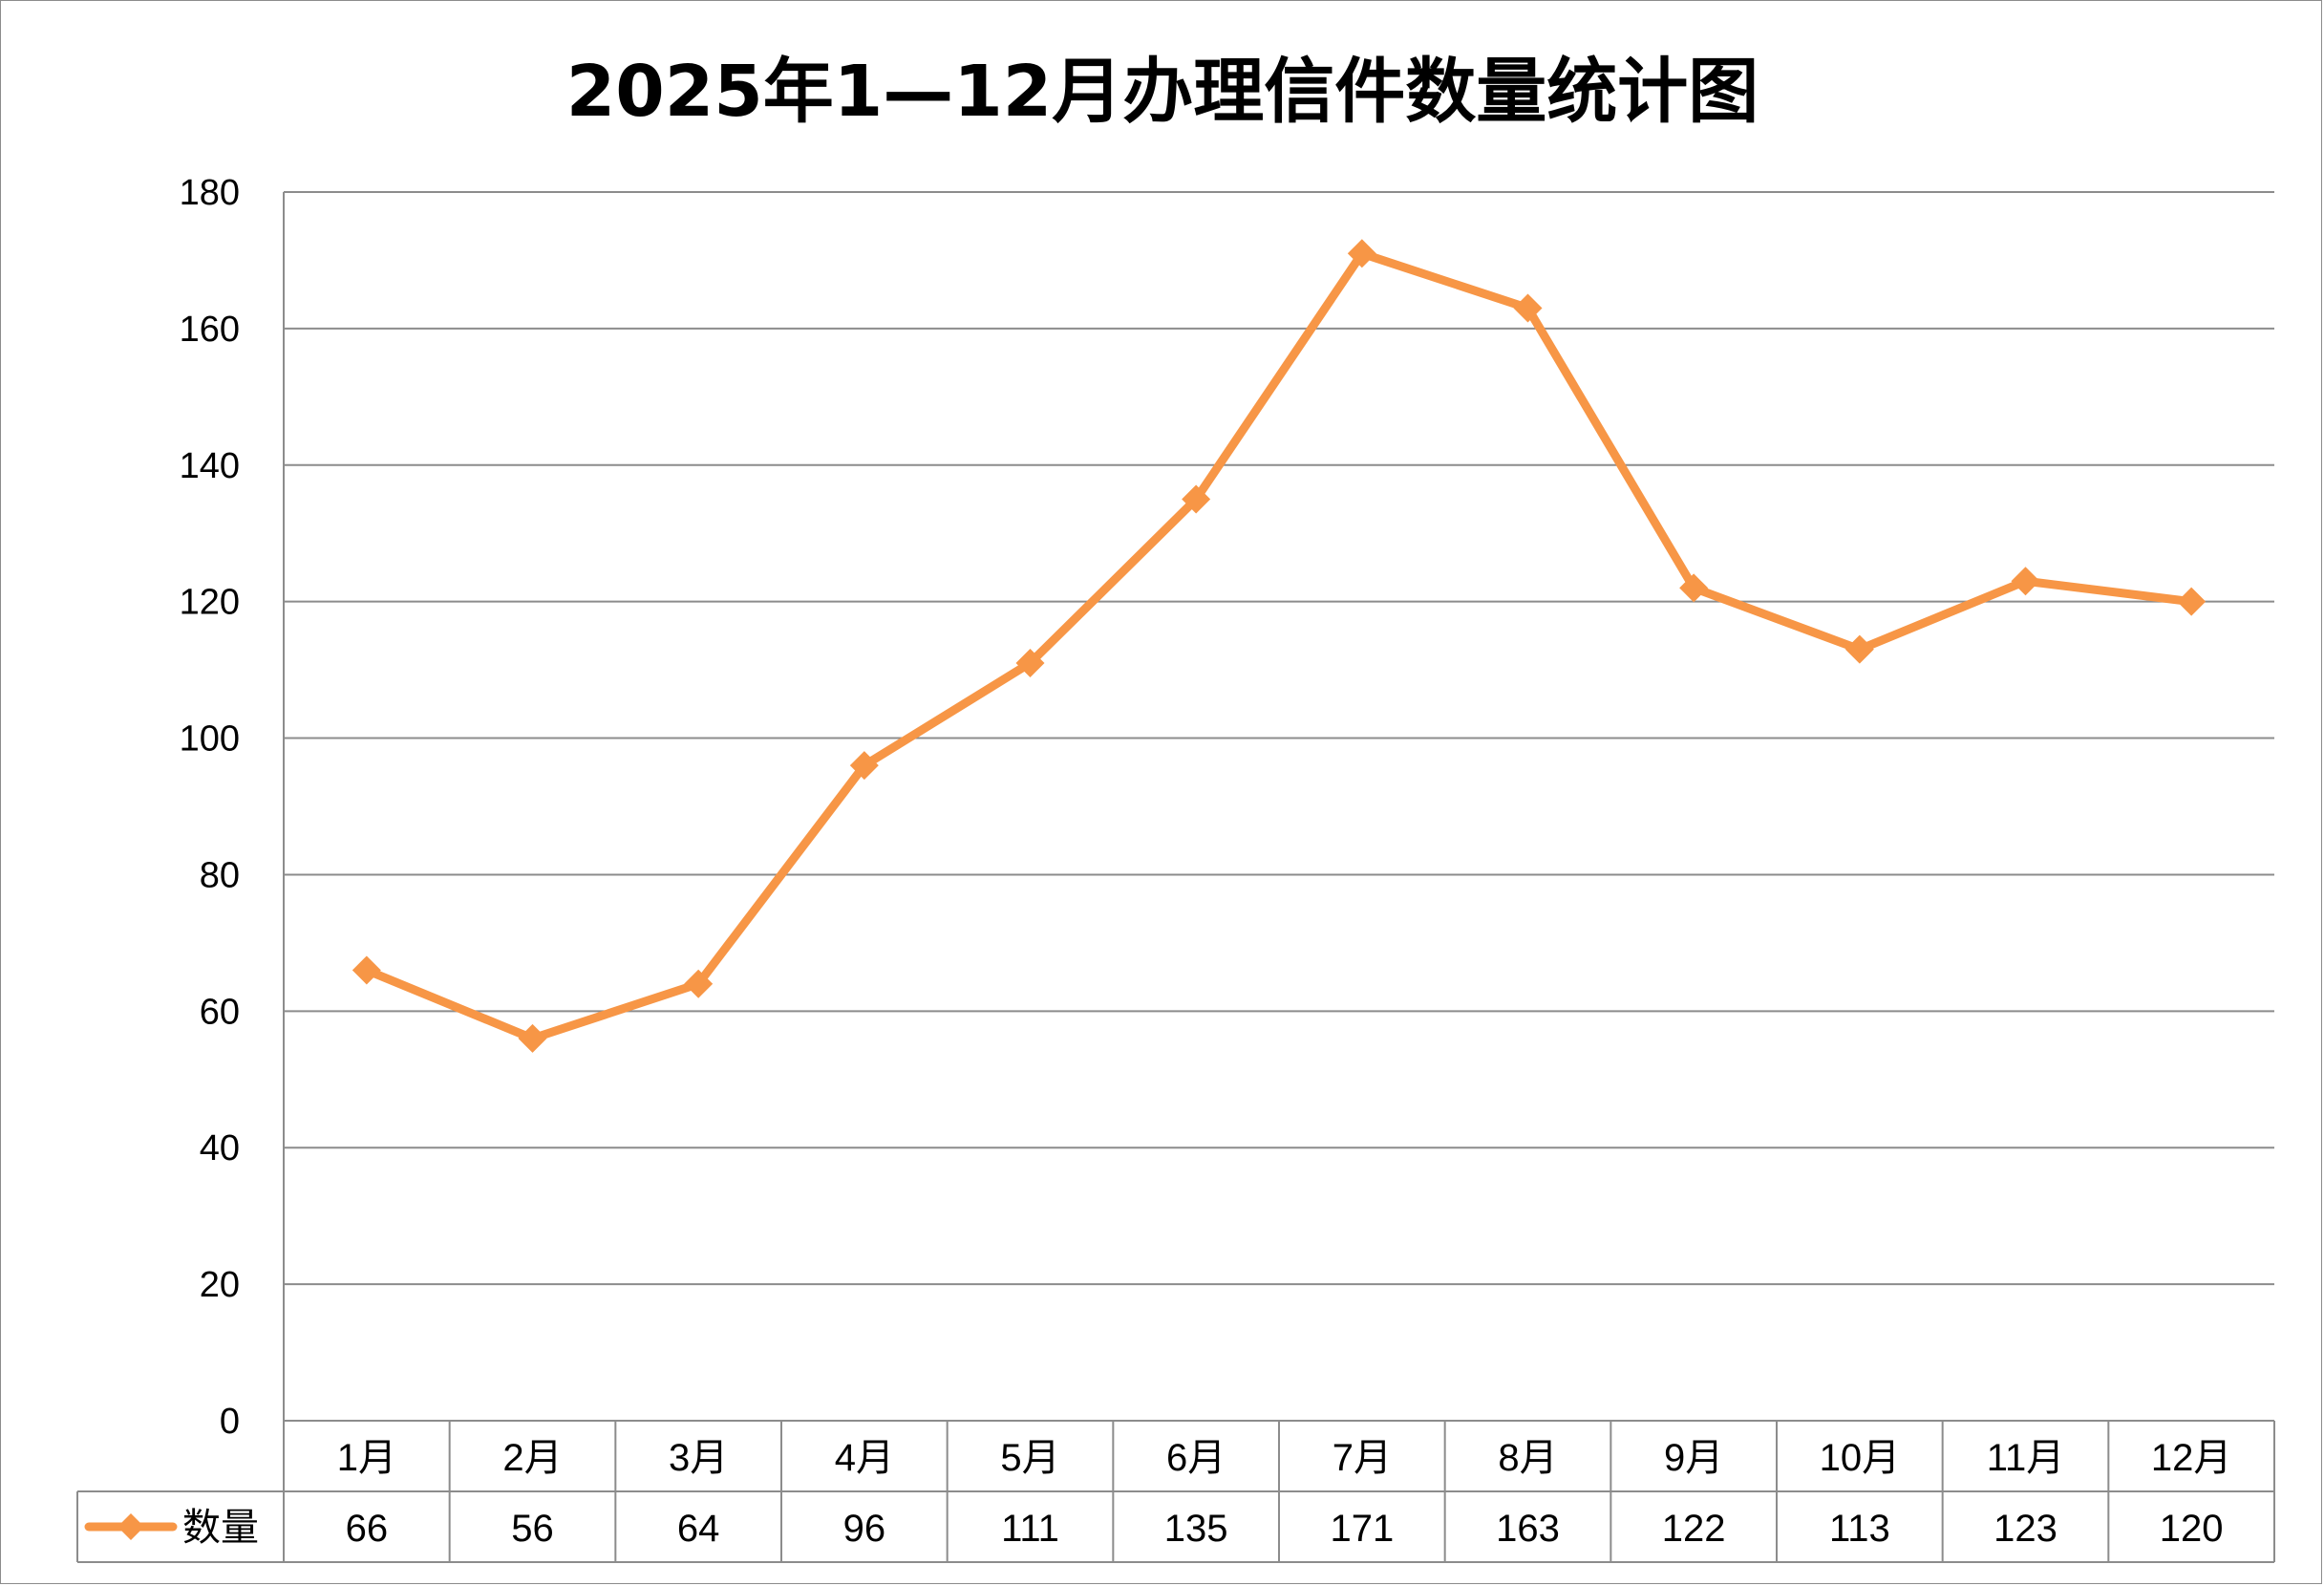 The height and width of the screenshot is (1586, 2324). Describe the element at coordinates (131, 1526) in the screenshot. I see `legend-marker` at that location.